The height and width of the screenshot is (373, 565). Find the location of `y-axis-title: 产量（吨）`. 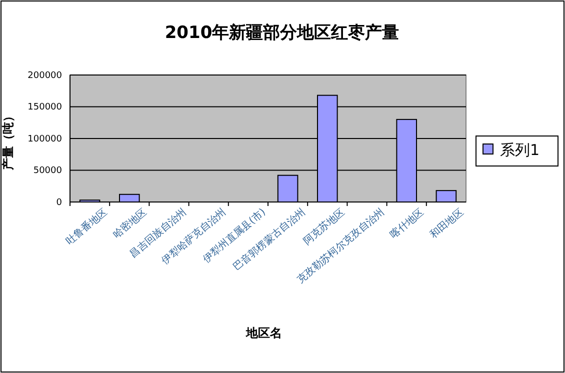

y-axis-title: 产量（吨） is located at coordinates (8, 140).